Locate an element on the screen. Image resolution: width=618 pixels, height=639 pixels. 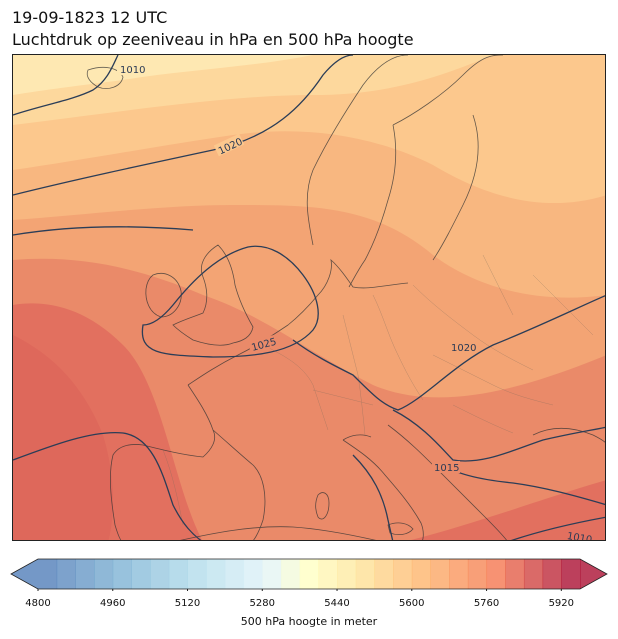
colorbar-tick-label: 5440 is located at coordinates (337, 603).